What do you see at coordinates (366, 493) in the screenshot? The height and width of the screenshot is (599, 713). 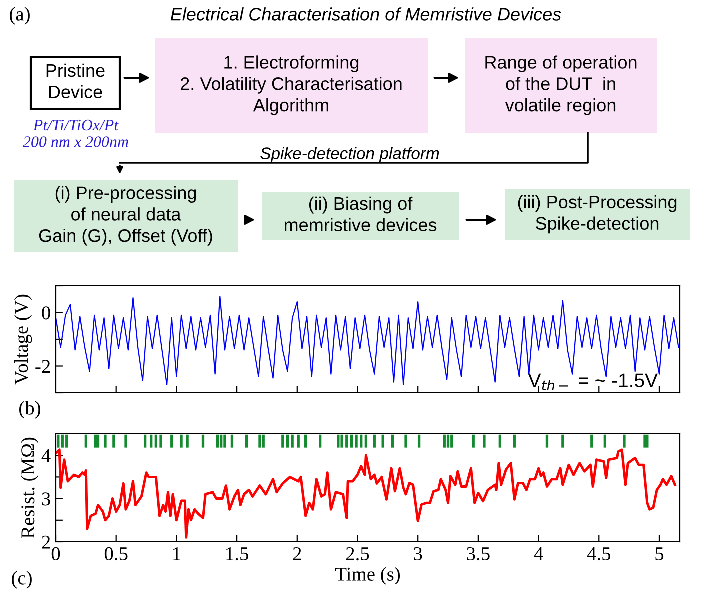 I see `line-series` at bounding box center [366, 493].